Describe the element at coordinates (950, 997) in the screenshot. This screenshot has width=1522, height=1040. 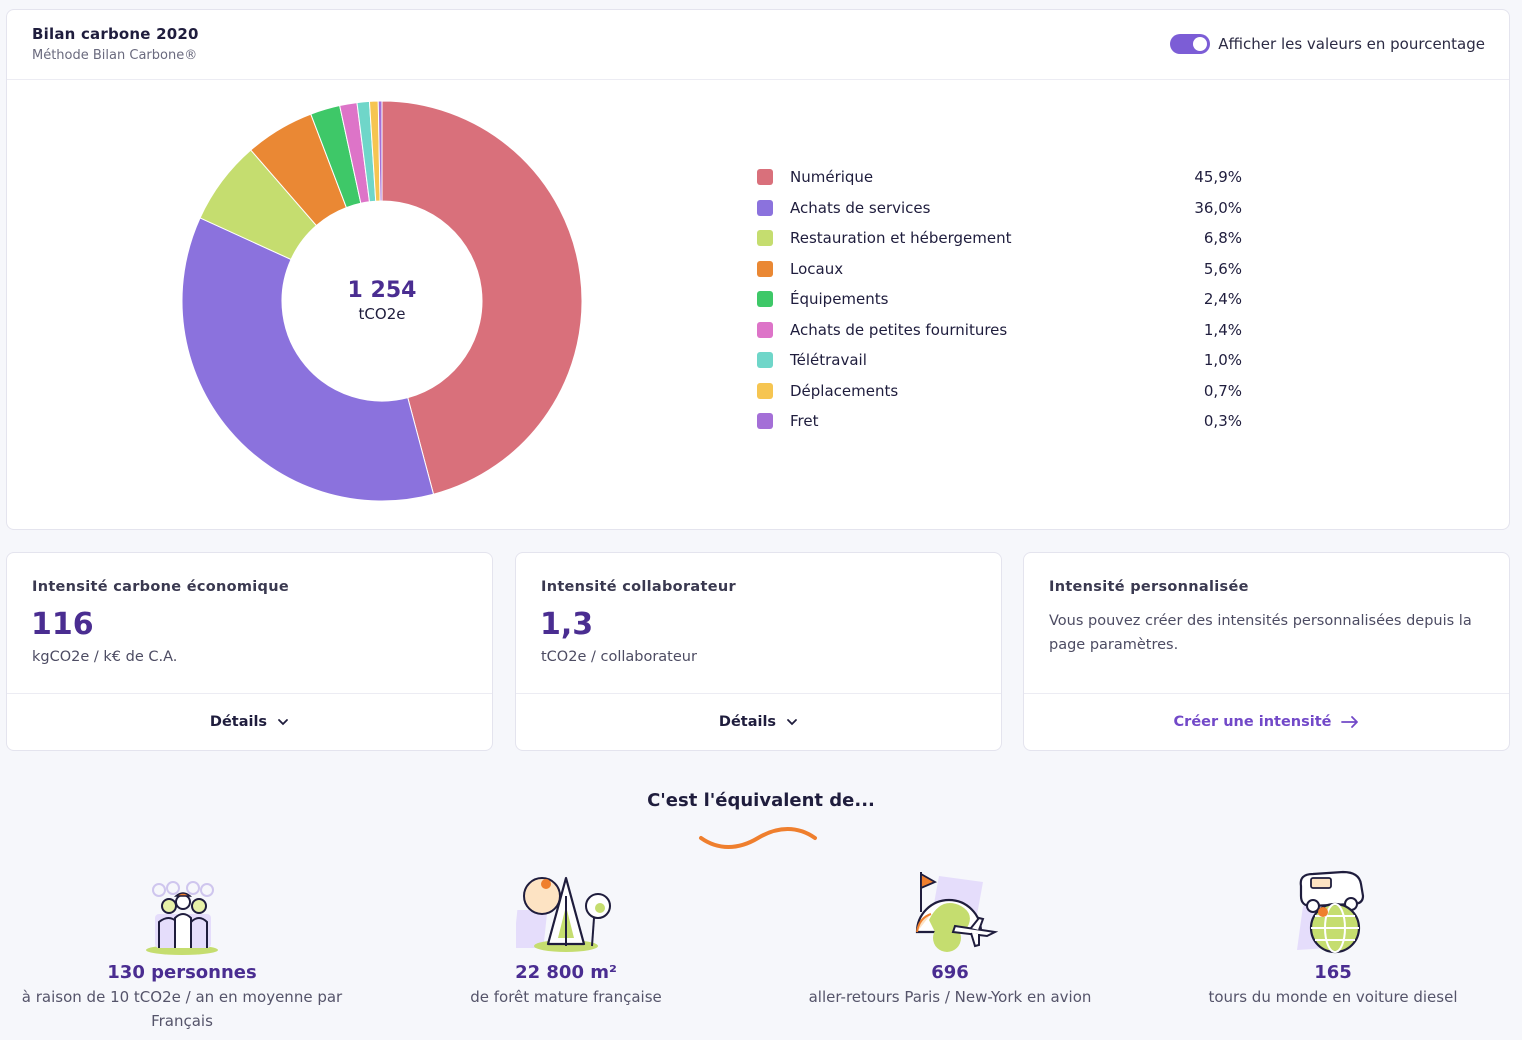
I see `equivalent-description: aller-retours Paris / New-York en avion` at that location.